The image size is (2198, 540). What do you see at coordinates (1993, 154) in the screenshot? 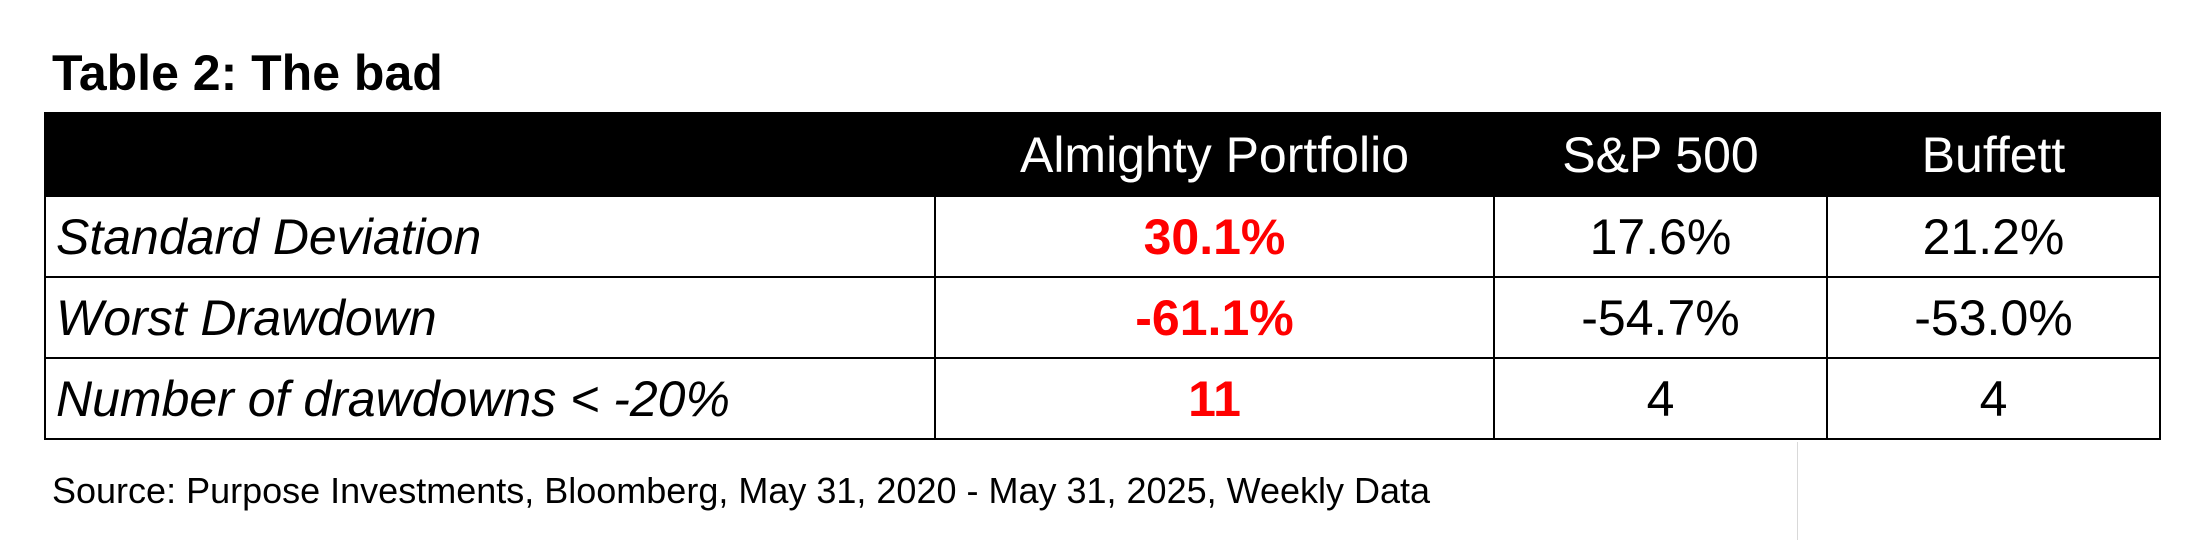
I see `header-cell-buffett: Buffett` at bounding box center [1993, 154].